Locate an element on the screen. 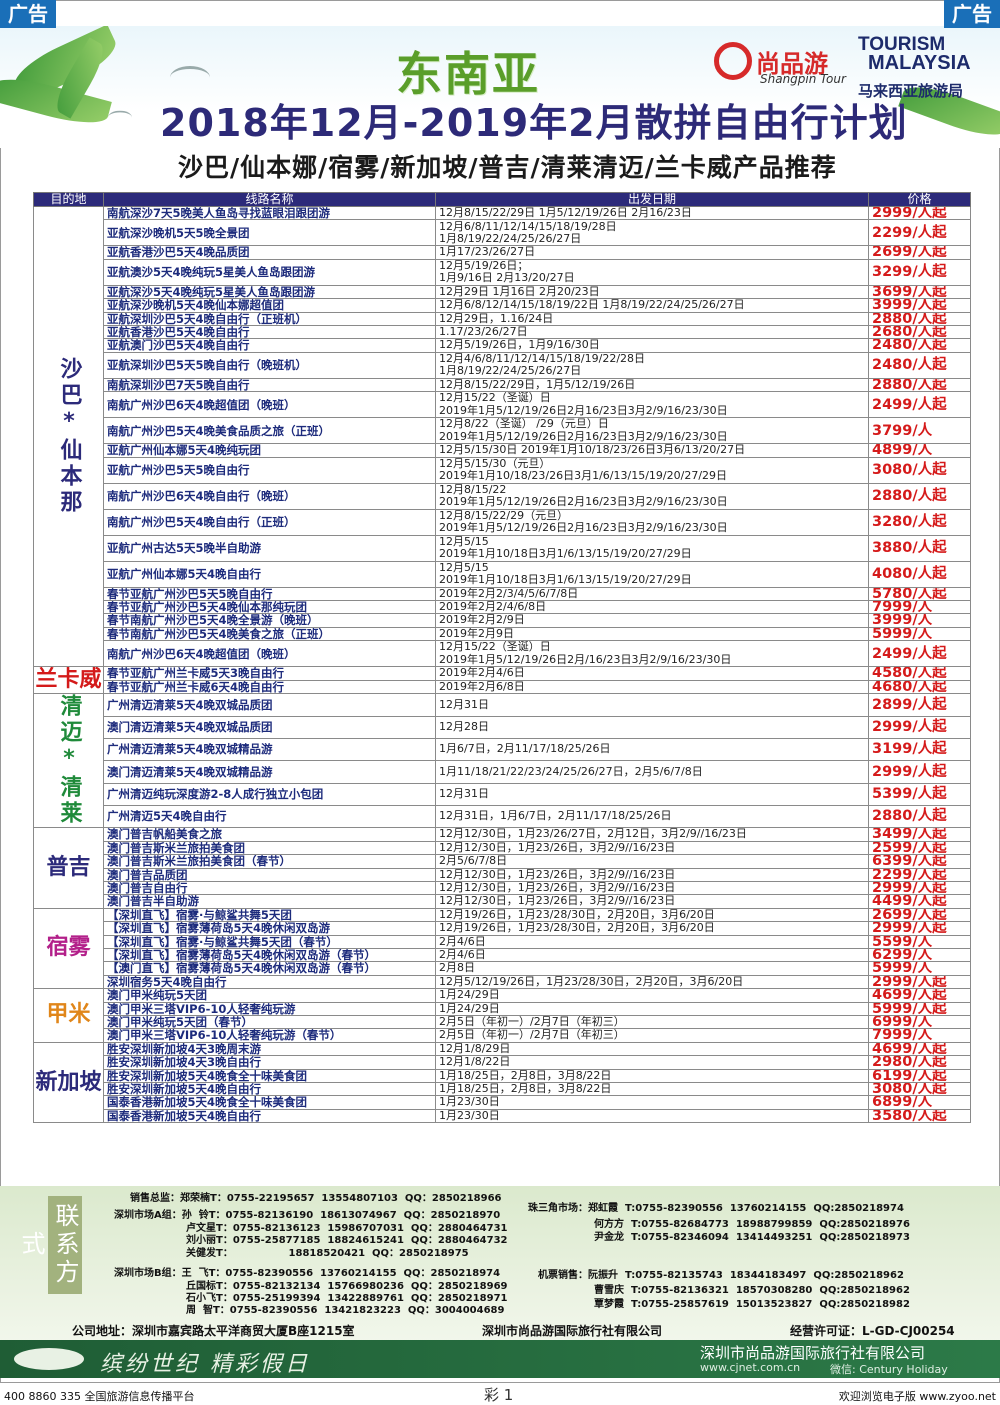 The height and width of the screenshot is (1405, 1000). route-cell: 广州清迈清莱5天4晚双城品质团 is located at coordinates (269, 705).